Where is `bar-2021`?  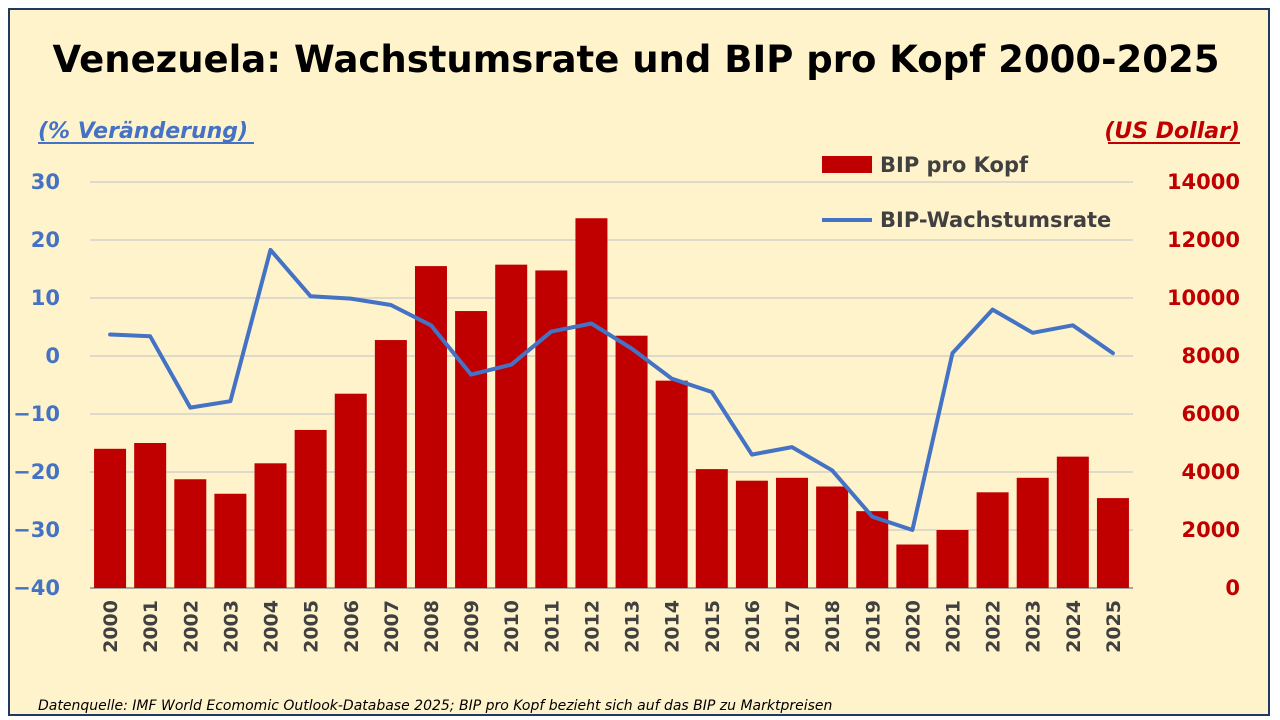 bar-2021 is located at coordinates (952, 559).